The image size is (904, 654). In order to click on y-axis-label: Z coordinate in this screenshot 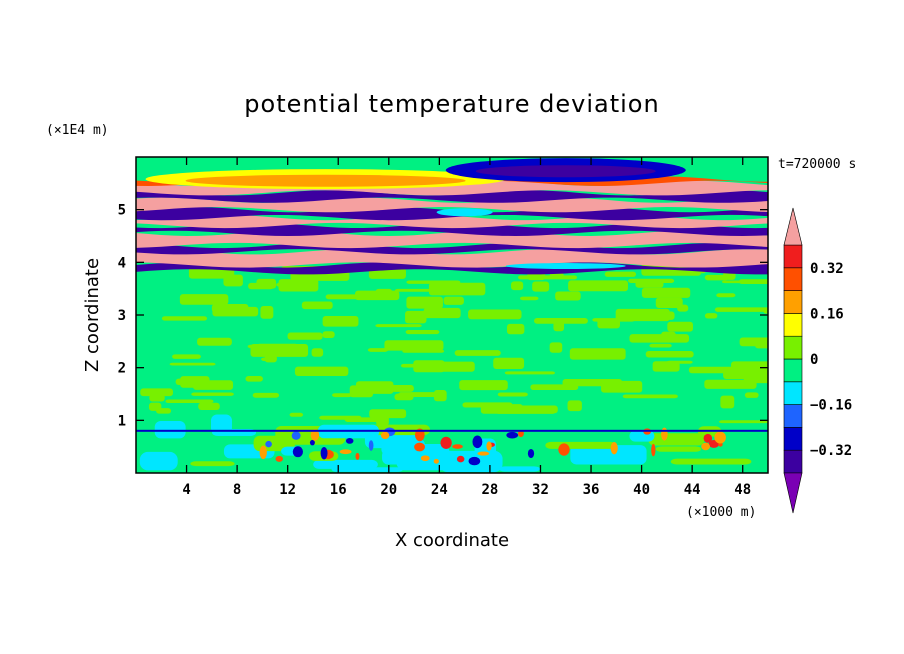, I will do `click(92, 315)`.